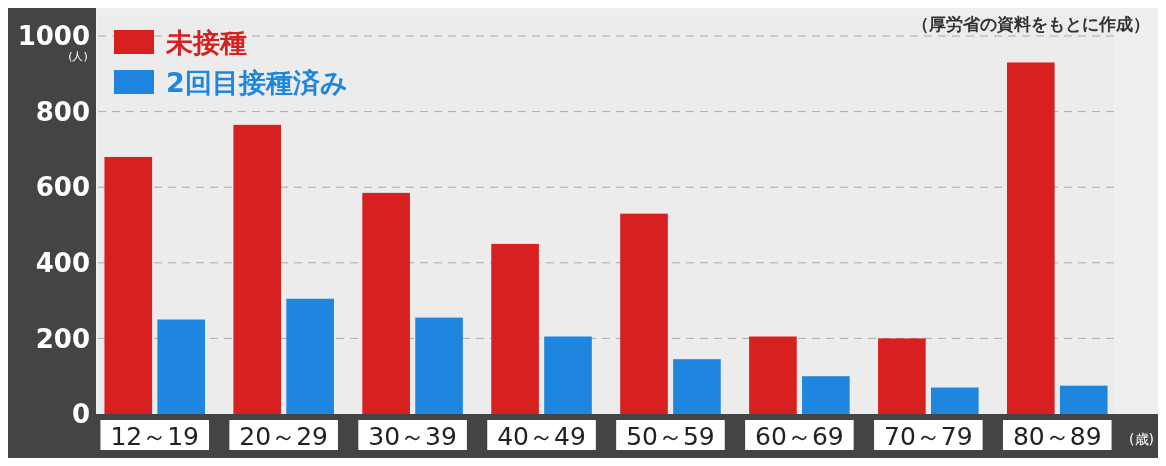 This screenshot has height=466, width=1166. What do you see at coordinates (155, 436) in the screenshot?
I see `x-tick-label: 12～19` at bounding box center [155, 436].